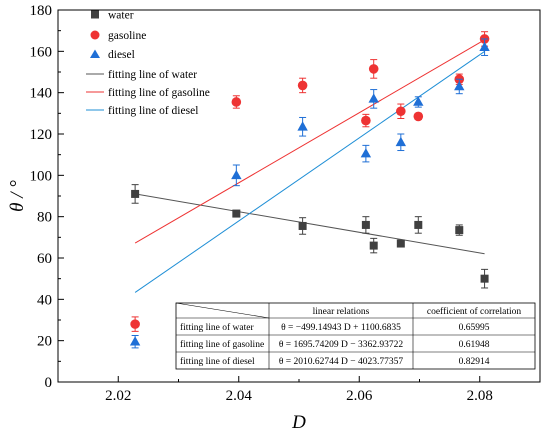 The image size is (550, 438). What do you see at coordinates (359, 396) in the screenshot?
I see `x-tick-label: 2.06` at bounding box center [359, 396].